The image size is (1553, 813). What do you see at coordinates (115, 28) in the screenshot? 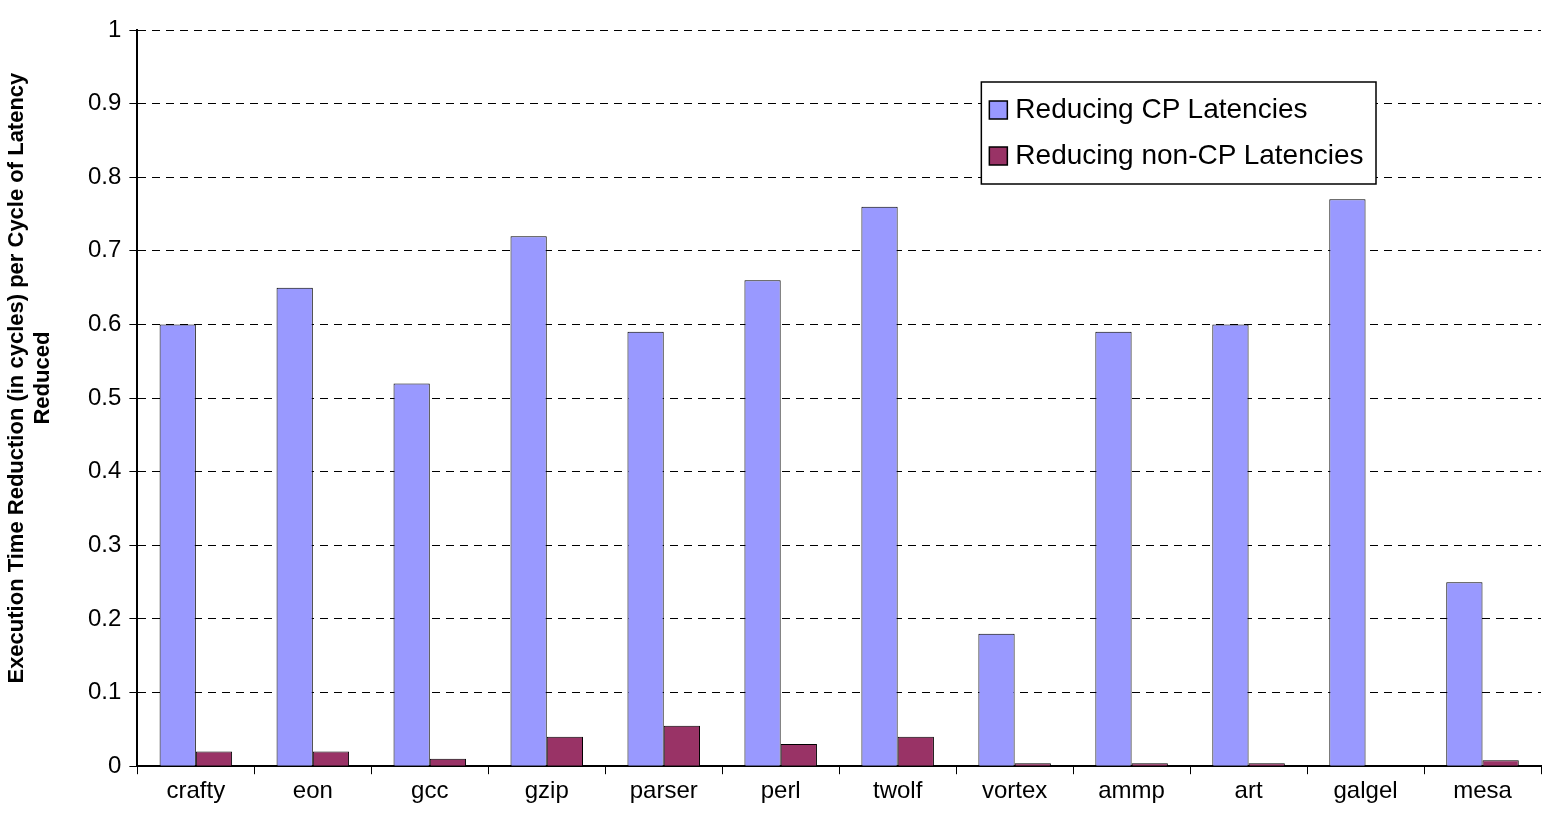
I see `y-tick-label: 1` at bounding box center [115, 28].